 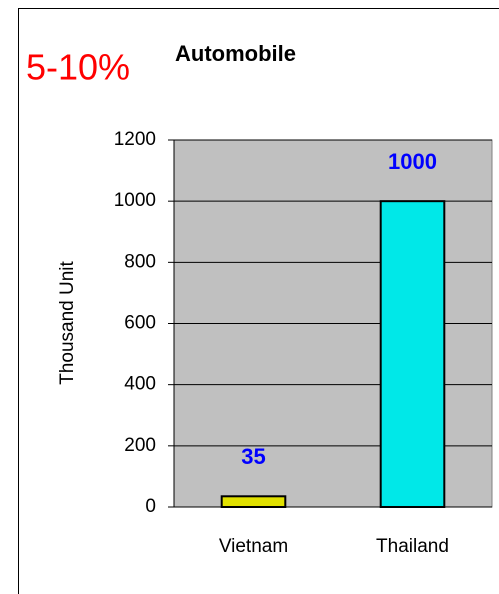 What do you see at coordinates (140, 445) in the screenshot?
I see `y-tick-label: 200` at bounding box center [140, 445].